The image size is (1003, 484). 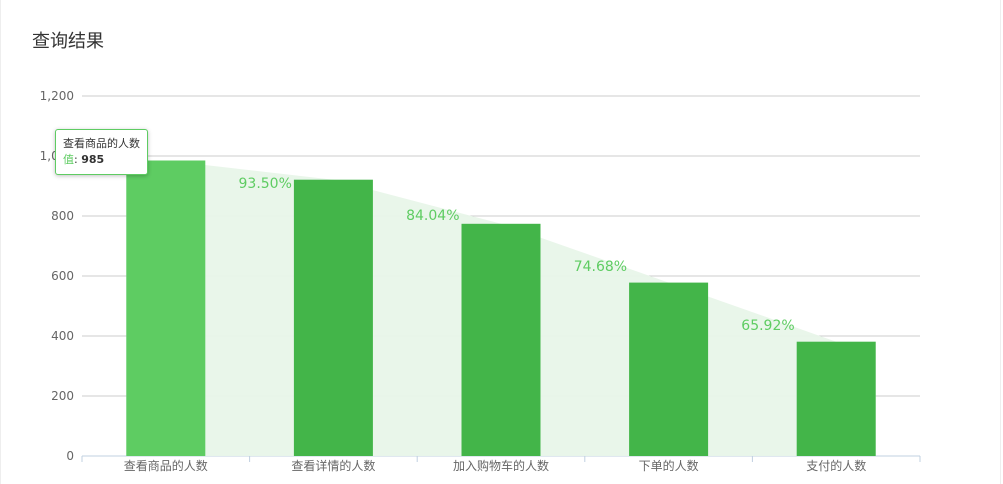 What do you see at coordinates (600, 267) in the screenshot?
I see `conversion-rate-label: 74.68%` at bounding box center [600, 267].